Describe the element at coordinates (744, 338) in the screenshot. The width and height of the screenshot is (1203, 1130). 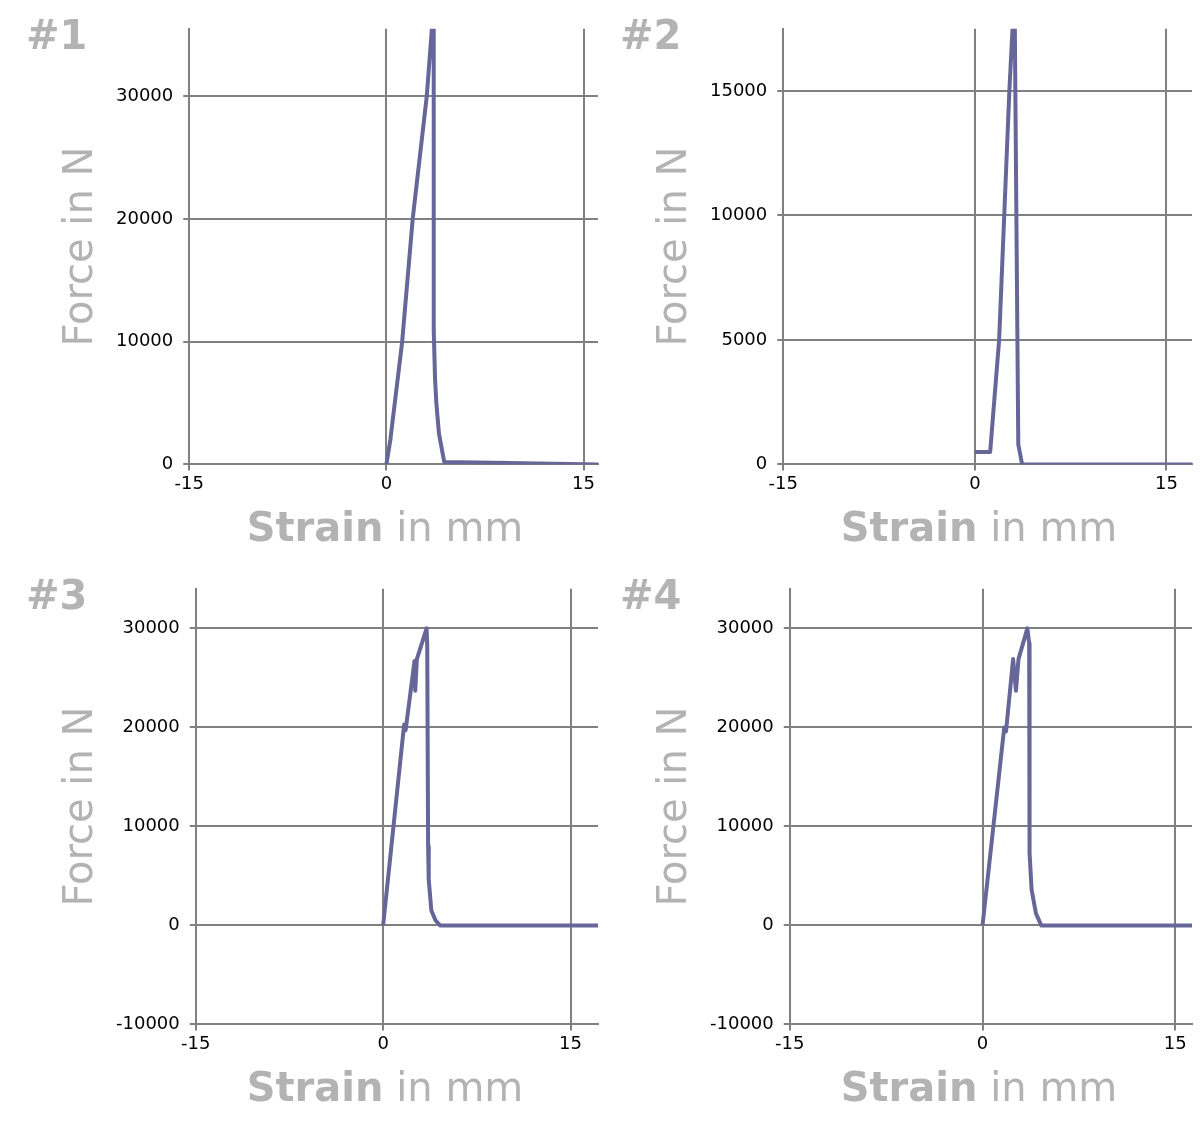
I see `y-tick-label: 5000` at that location.